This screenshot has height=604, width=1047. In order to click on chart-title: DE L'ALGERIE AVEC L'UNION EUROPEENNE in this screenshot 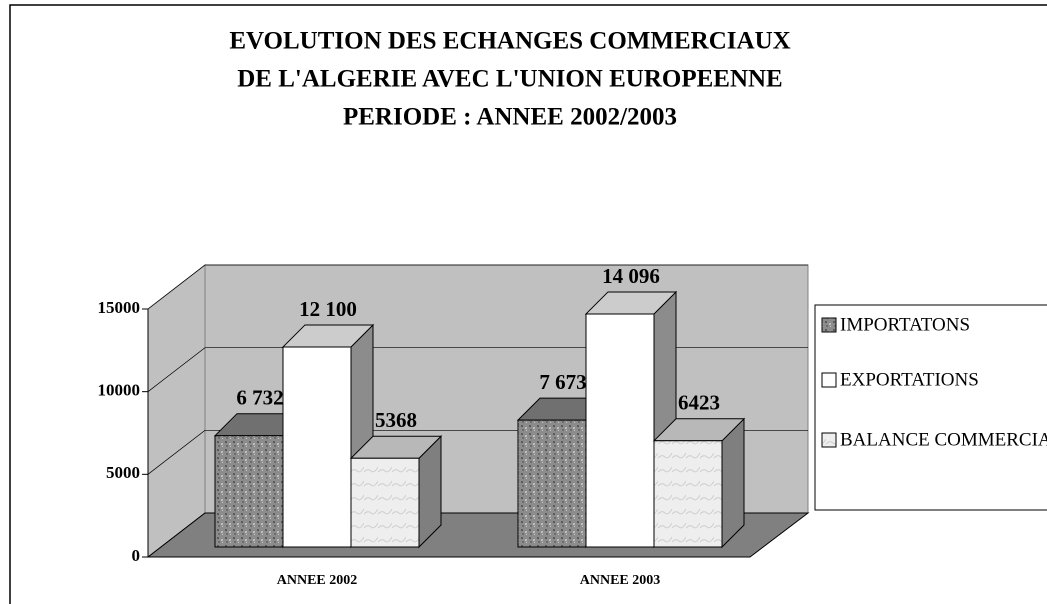, I will do `click(509, 79)`.